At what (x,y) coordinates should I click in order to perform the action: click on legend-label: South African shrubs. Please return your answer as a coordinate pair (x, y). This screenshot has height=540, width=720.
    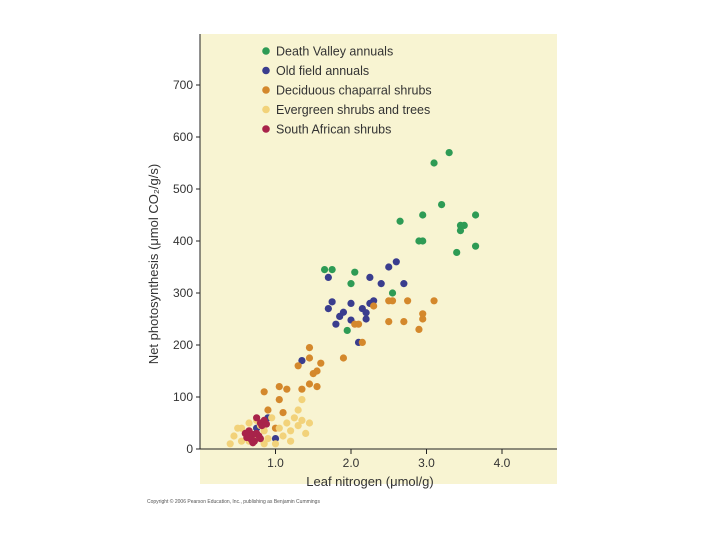
    Looking at the image, I should click on (333, 130).